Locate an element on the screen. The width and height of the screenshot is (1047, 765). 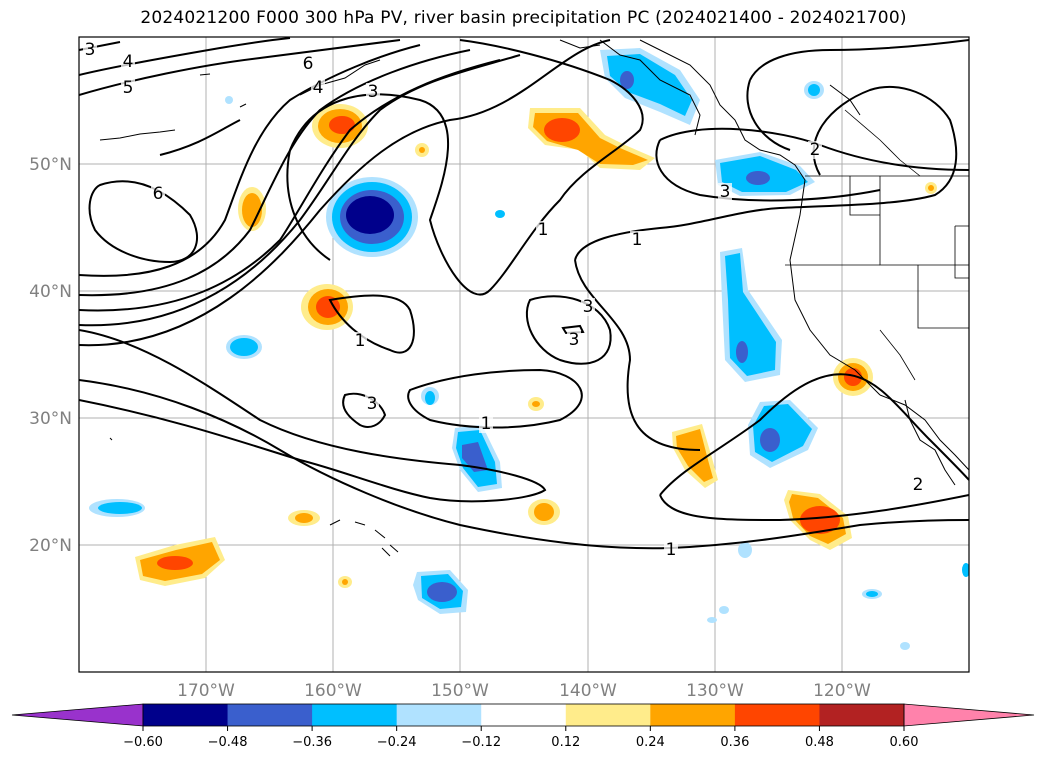
contour-label: 5 is located at coordinates (128, 88).